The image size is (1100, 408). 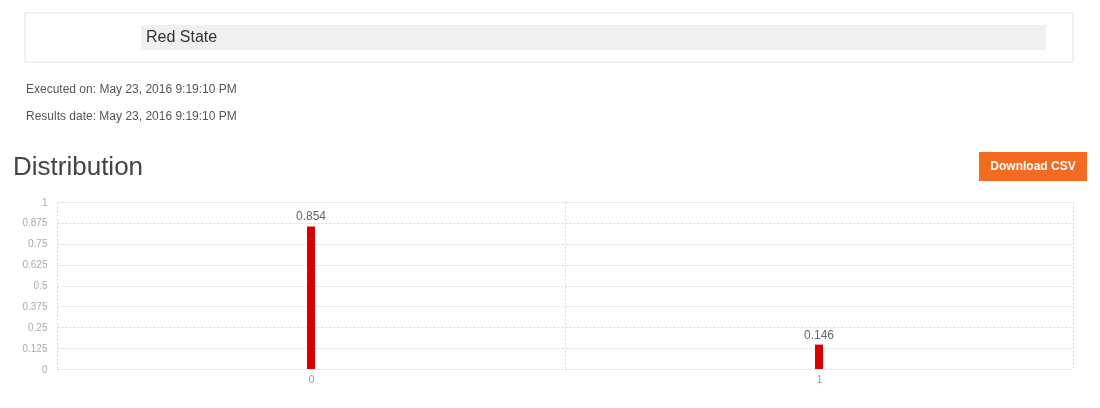 I want to click on y-tick-label: 0.5, so click(x=40, y=285).